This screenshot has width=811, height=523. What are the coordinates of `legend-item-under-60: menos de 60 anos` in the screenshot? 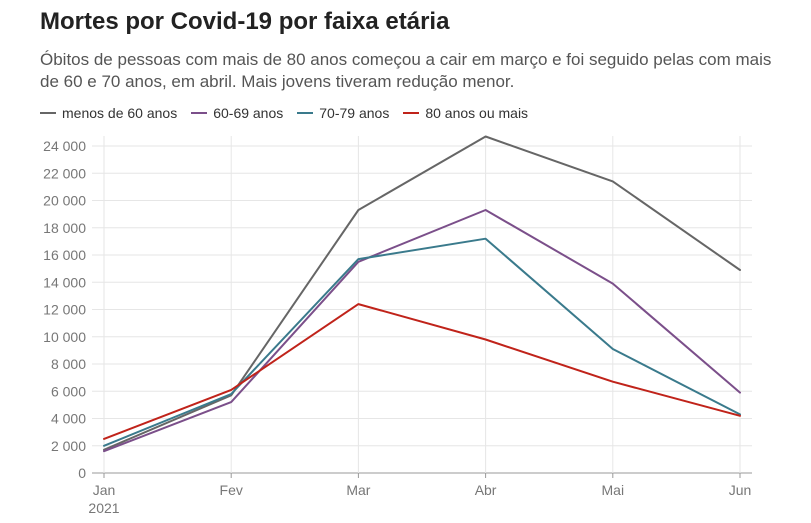 It's located at (108, 113).